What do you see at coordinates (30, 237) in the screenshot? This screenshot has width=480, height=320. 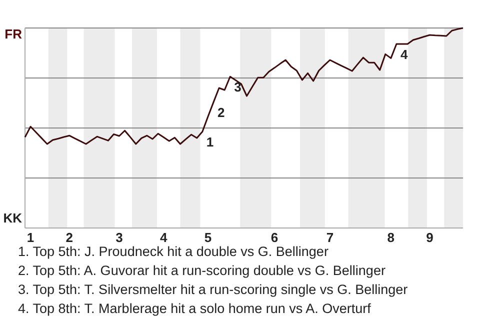 I see `x-tick-label: 1` at bounding box center [30, 237].